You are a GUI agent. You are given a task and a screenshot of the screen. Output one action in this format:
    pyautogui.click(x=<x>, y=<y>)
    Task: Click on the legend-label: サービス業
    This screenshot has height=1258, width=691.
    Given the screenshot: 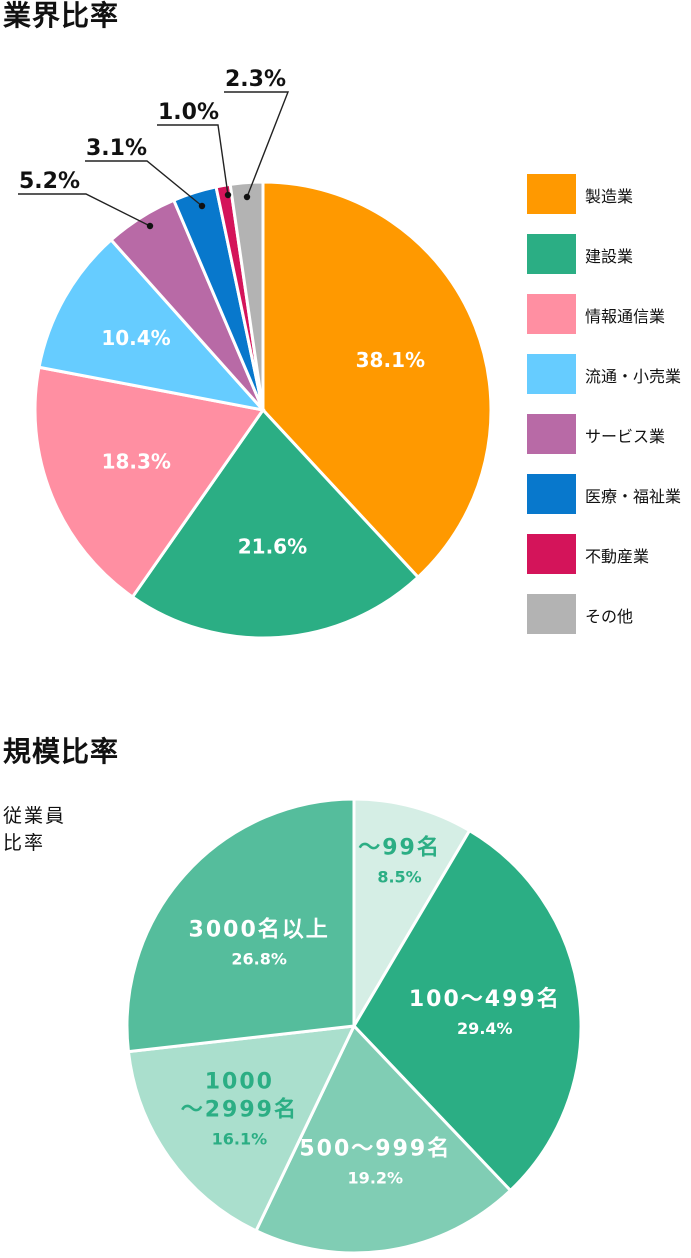 What is the action you would take?
    pyautogui.click(x=625, y=436)
    